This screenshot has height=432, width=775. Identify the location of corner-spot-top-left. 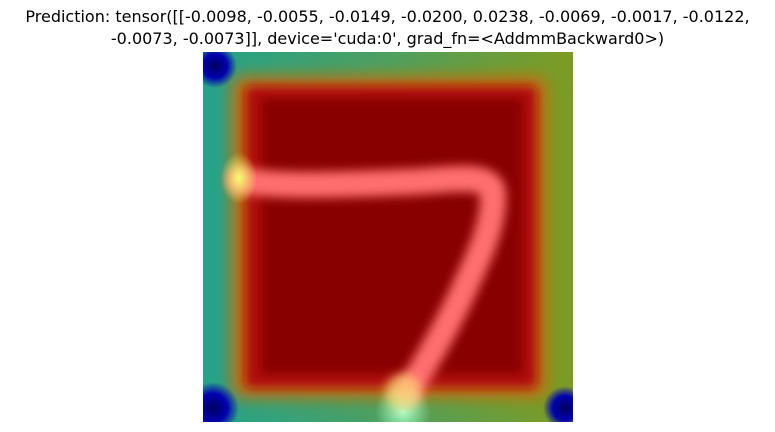
(220, 70).